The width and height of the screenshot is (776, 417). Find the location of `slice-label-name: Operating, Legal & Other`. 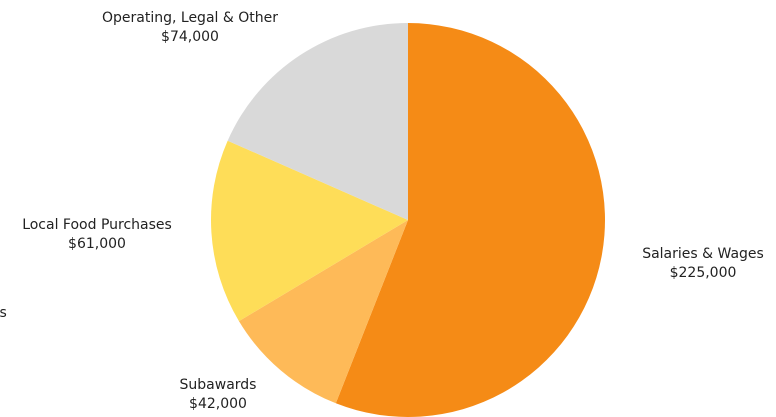

slice-label-name: Operating, Legal & Other is located at coordinates (190, 18).